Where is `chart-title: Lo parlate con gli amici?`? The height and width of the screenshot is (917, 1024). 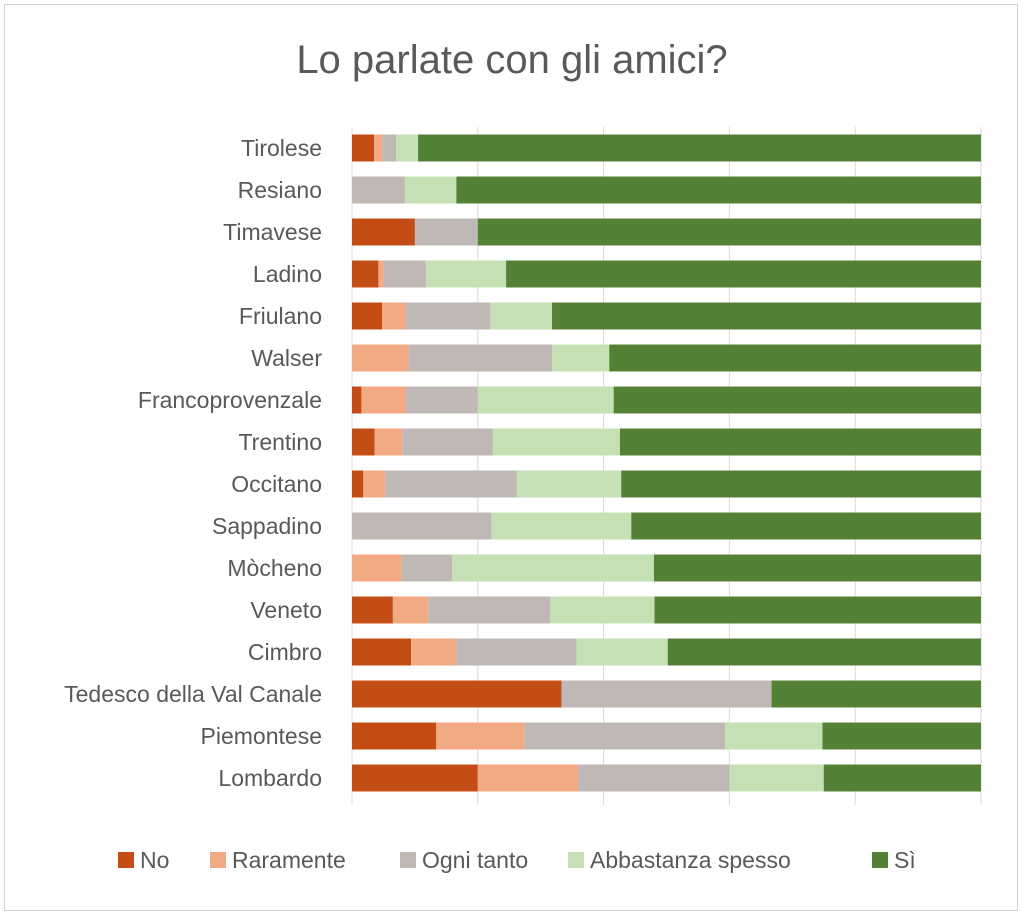
chart-title: Lo parlate con gli amici? is located at coordinates (511, 60).